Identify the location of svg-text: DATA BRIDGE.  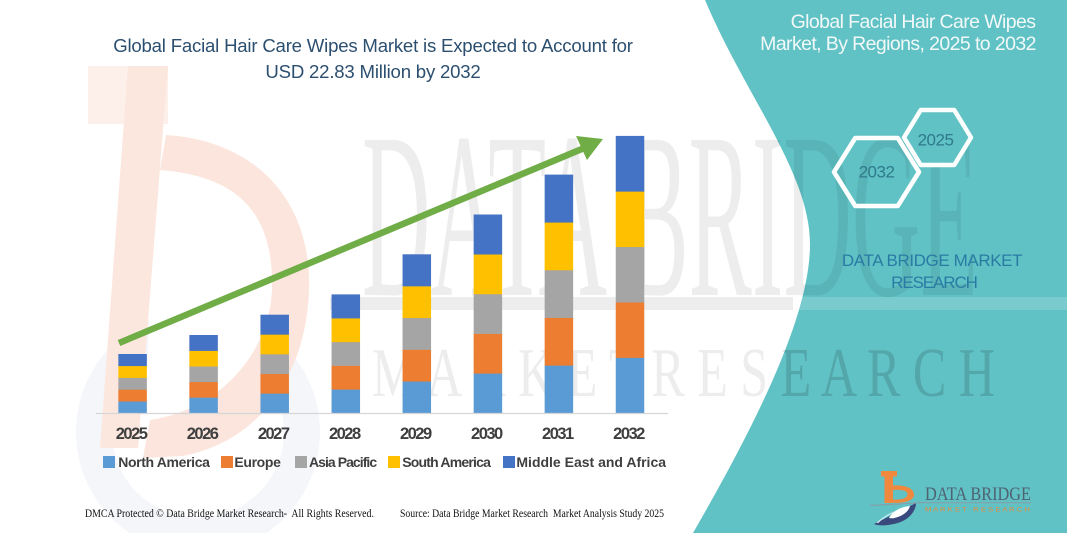
(978, 494).